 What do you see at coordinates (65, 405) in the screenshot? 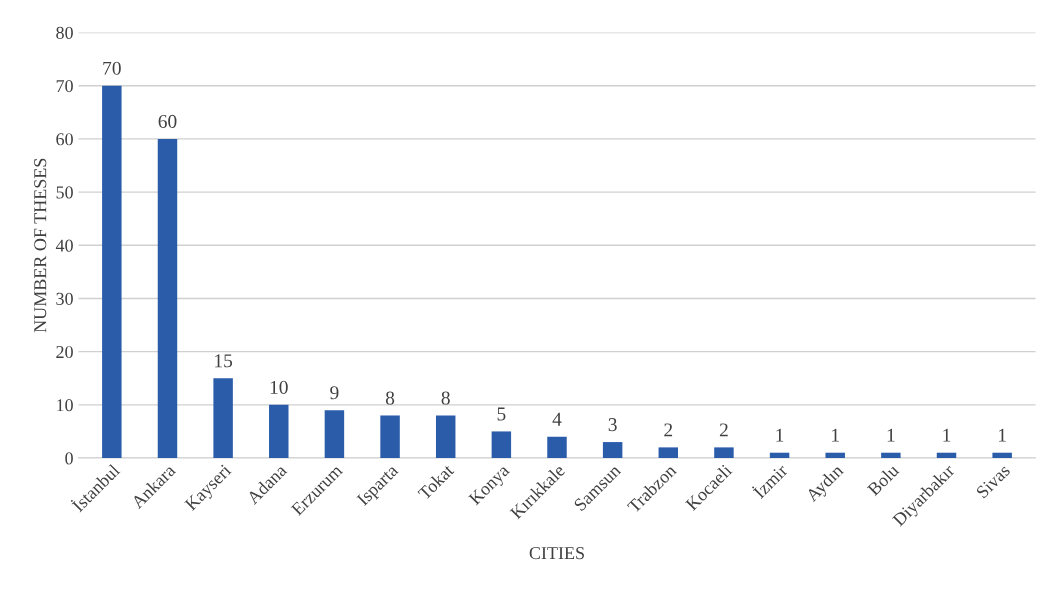
I see `y-tick-label: 10` at bounding box center [65, 405].